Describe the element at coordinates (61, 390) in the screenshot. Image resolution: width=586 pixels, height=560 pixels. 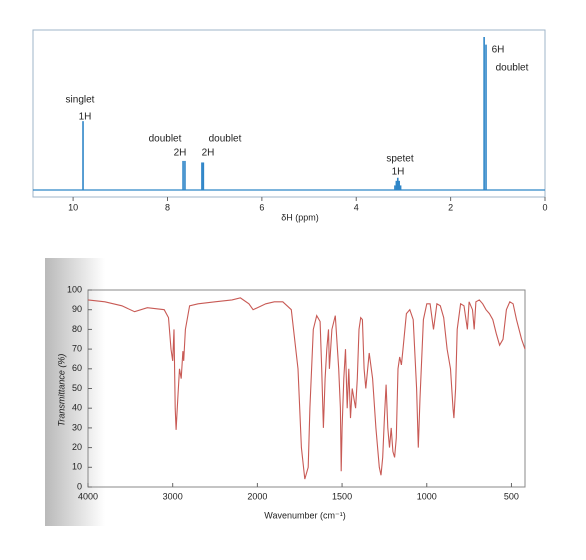
I see `y-axis-label: Transmittance (%)` at that location.